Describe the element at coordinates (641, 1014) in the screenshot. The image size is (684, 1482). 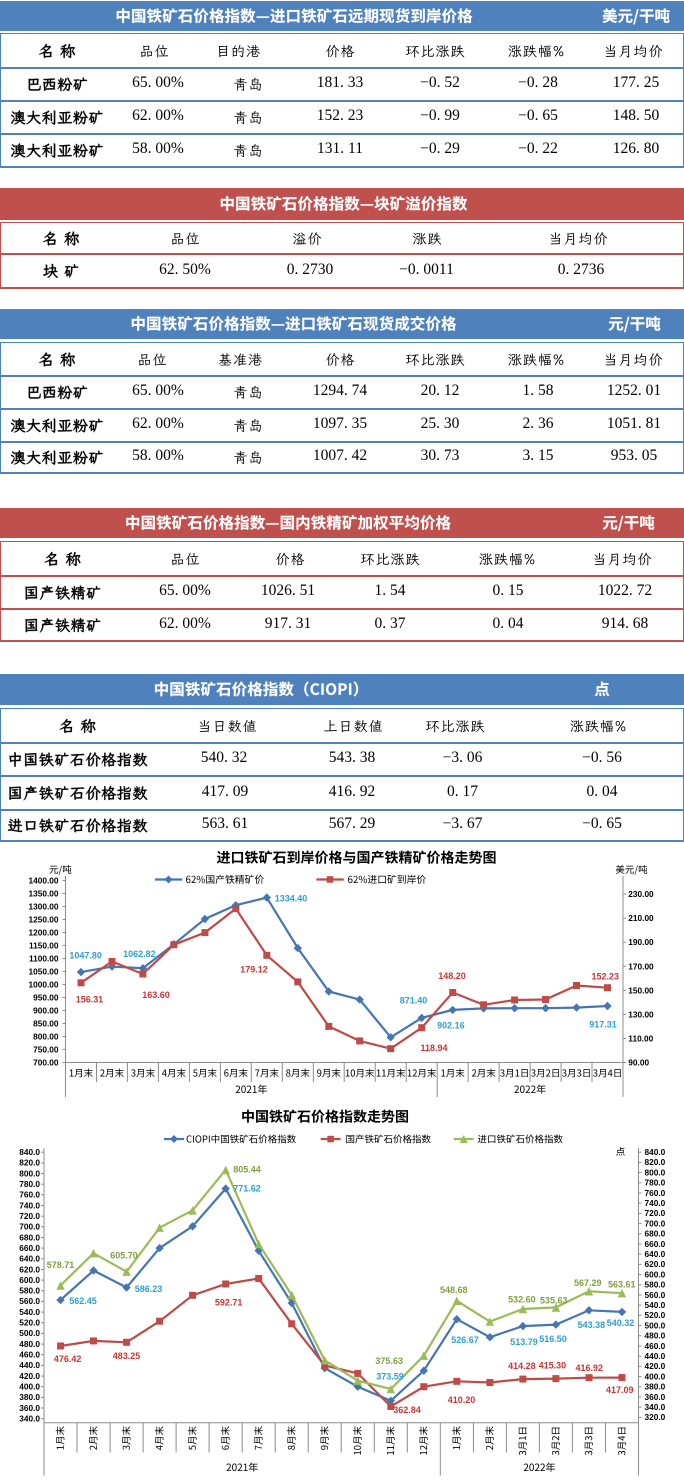
I see `svg-text: 130.00` at that location.